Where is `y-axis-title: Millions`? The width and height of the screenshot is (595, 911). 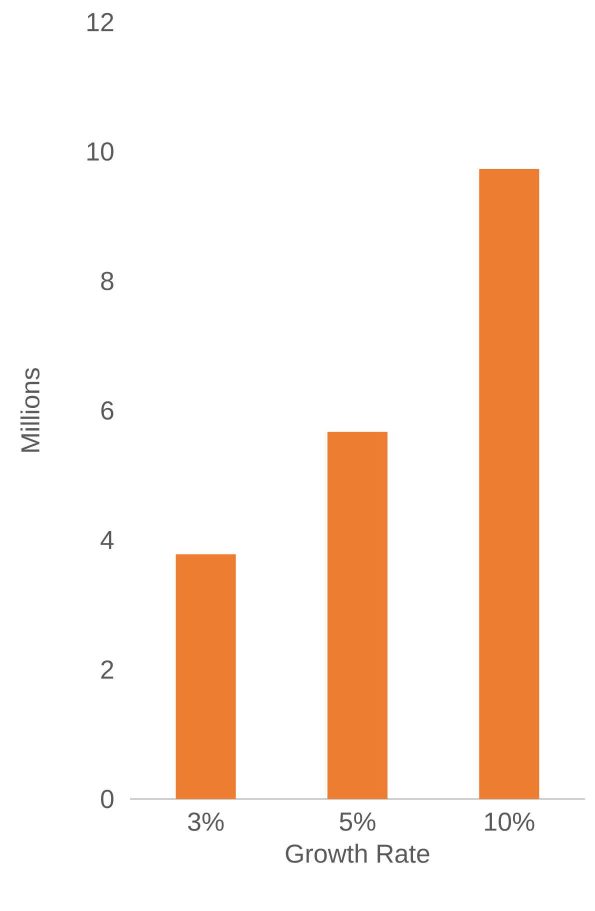 y-axis-title: Millions is located at coordinates (30, 410).